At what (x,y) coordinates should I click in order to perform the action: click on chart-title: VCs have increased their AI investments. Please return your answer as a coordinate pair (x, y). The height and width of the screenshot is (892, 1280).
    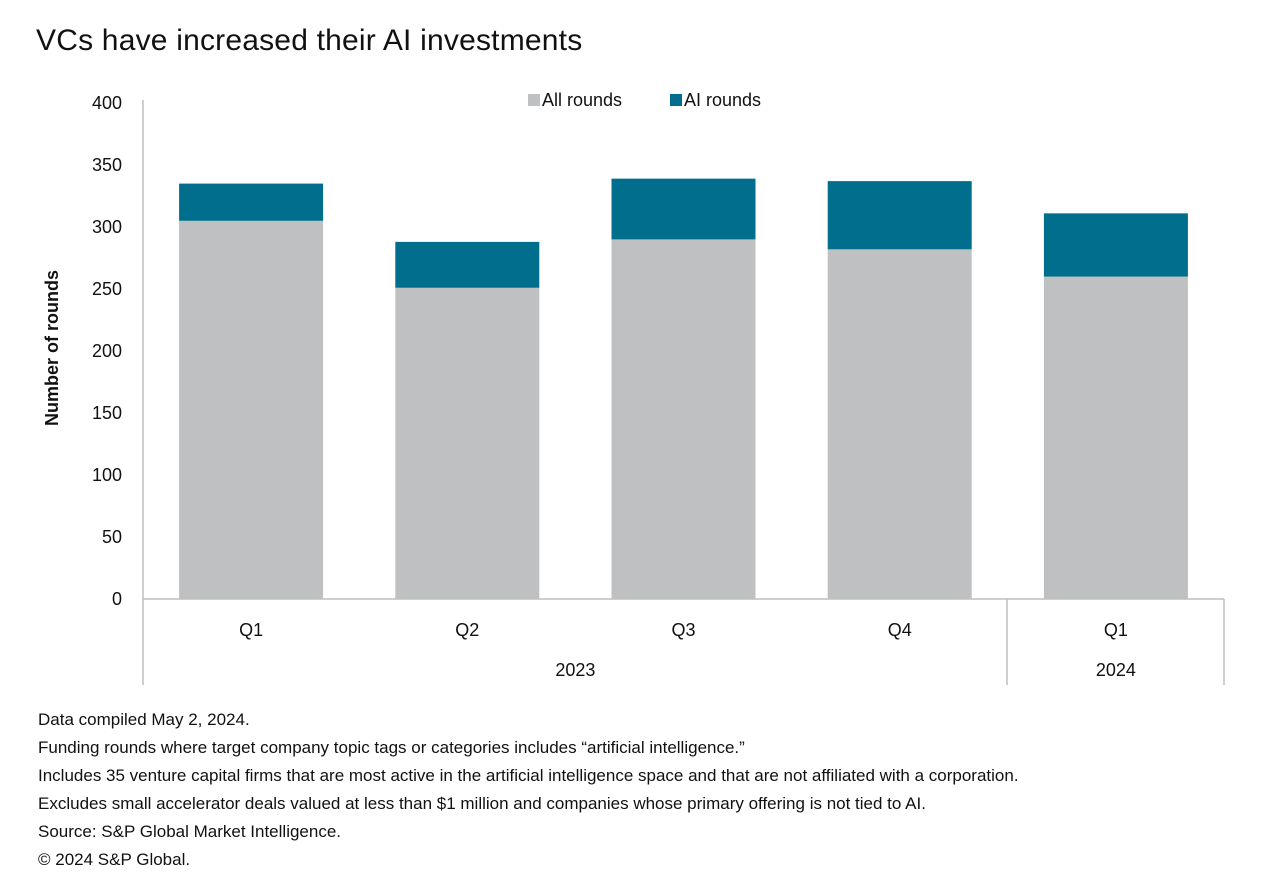
    Looking at the image, I should click on (309, 40).